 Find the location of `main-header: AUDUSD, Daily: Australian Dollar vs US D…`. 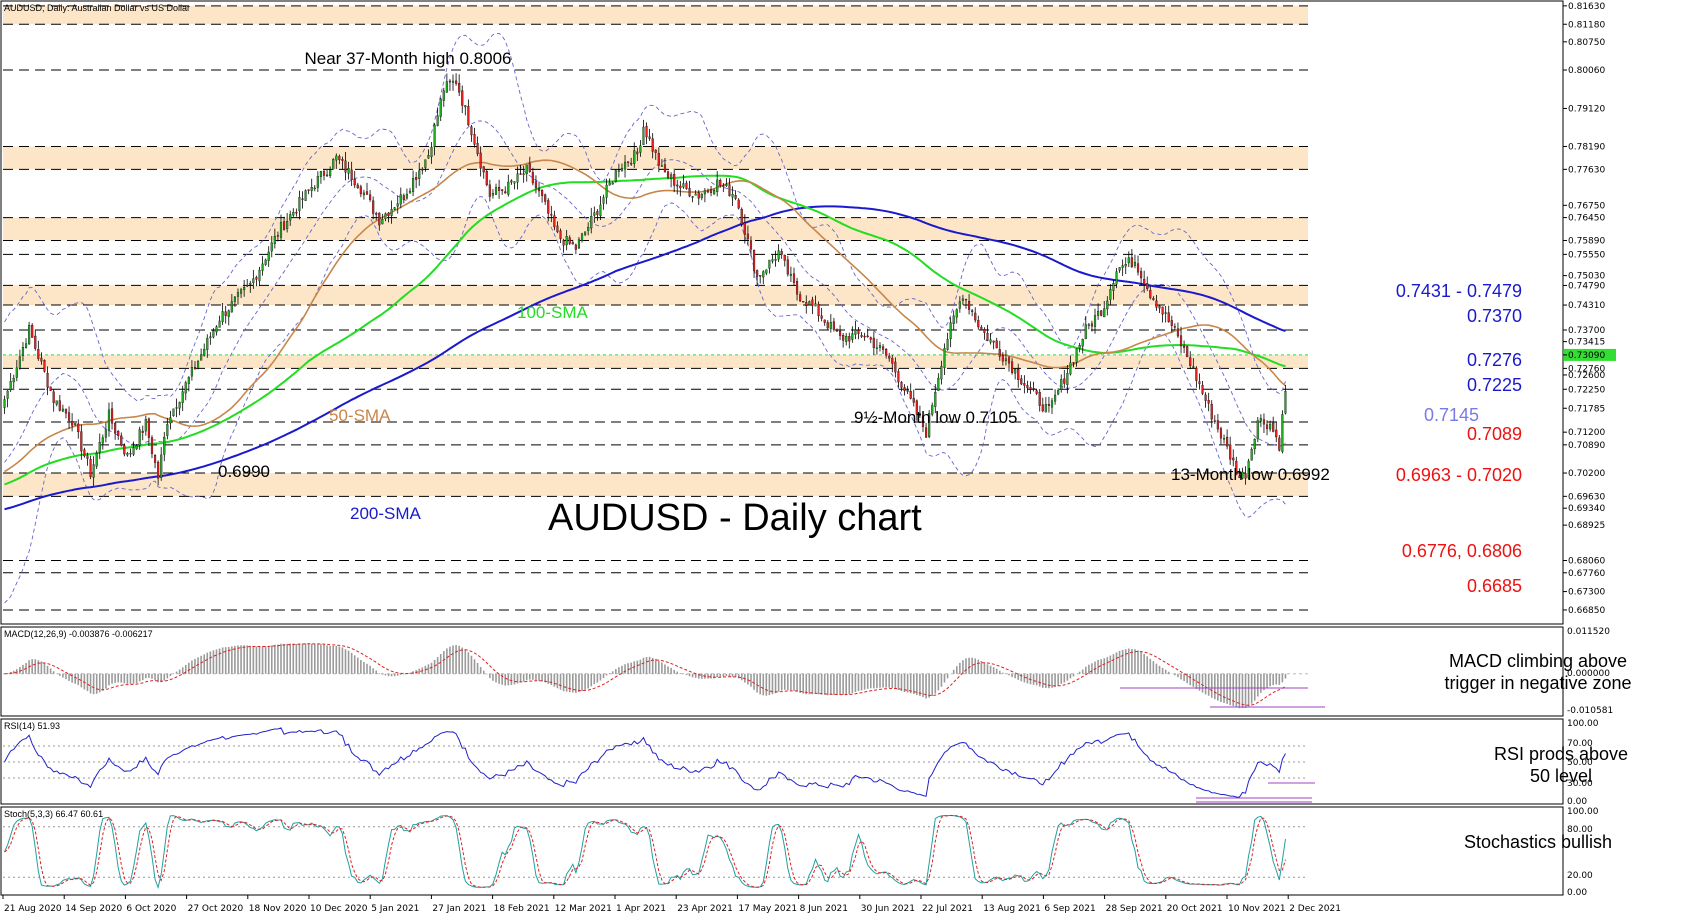

main-header: AUDUSD, Daily: Australian Dollar vs US D… is located at coordinates (97, 8).